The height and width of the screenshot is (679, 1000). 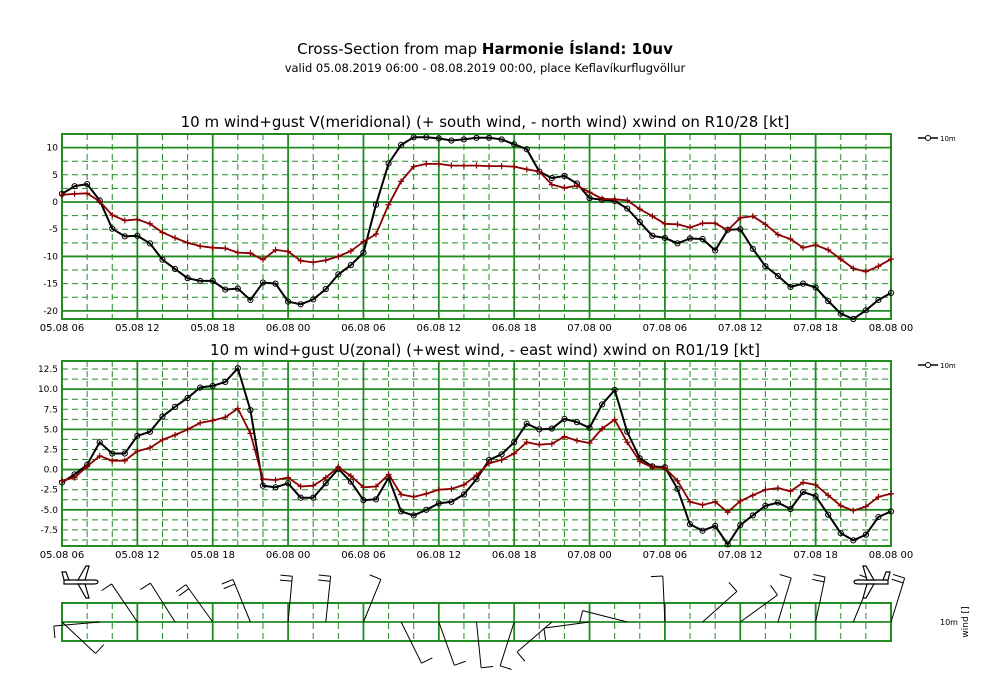 I want to click on panel1-x-tick-label: 07.08 18, so click(x=815, y=328).